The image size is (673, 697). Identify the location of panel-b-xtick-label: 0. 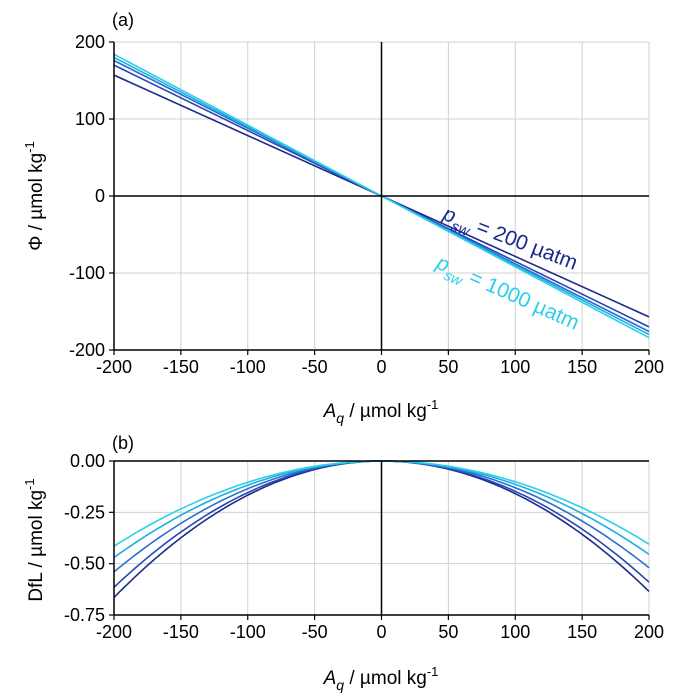
(381, 632).